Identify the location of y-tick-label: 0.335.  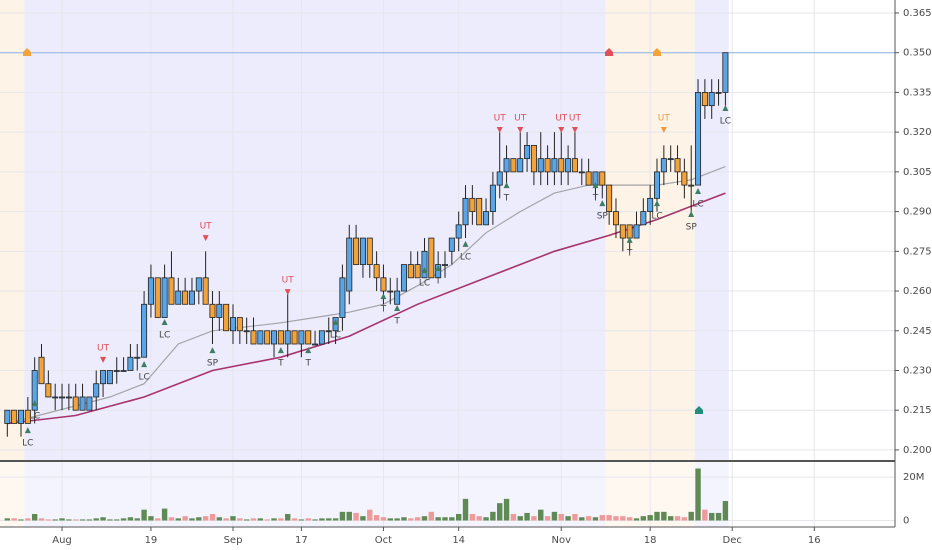
(917, 92).